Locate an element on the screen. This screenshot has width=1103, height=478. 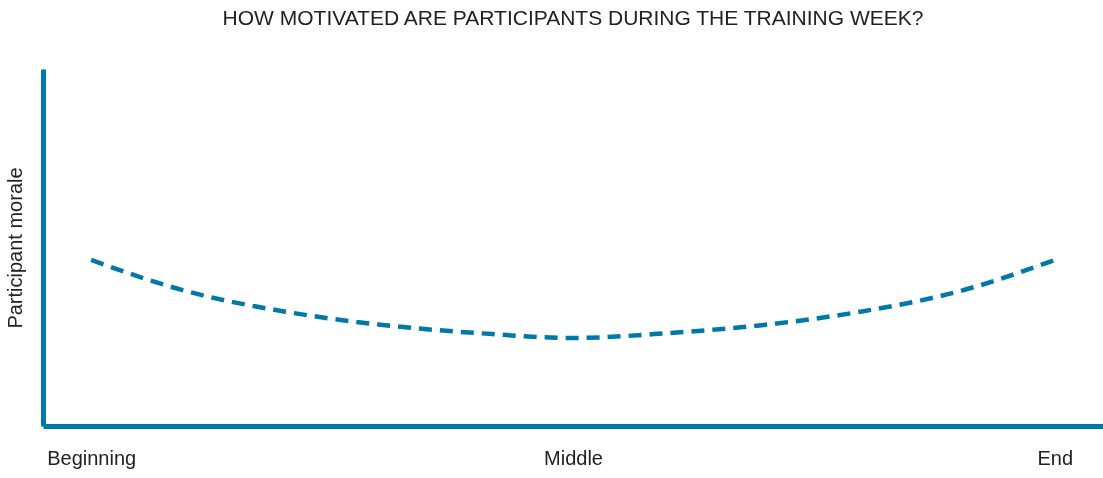
chart-title: HOW MOTIVATED ARE PARTICIPANTS DURING THE TRAINING WEEK? is located at coordinates (573, 17).